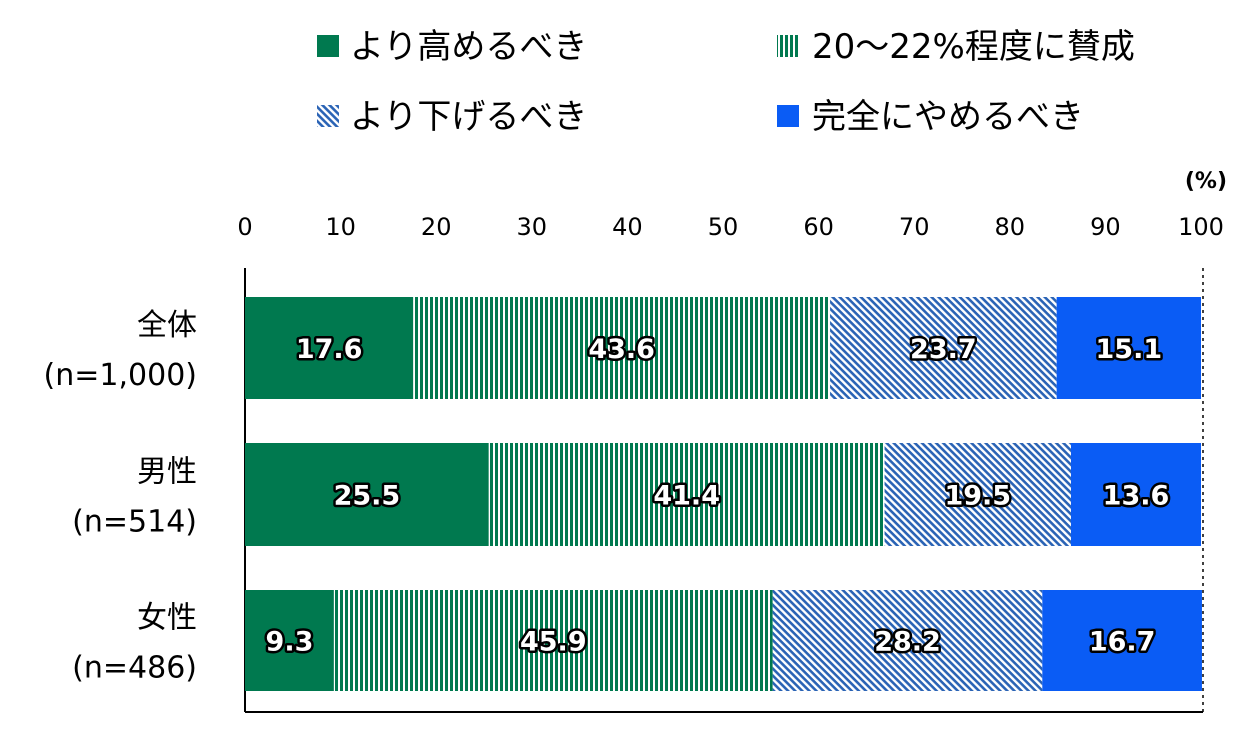  What do you see at coordinates (167, 618) in the screenshot?
I see `category-label: 女性` at bounding box center [167, 618].